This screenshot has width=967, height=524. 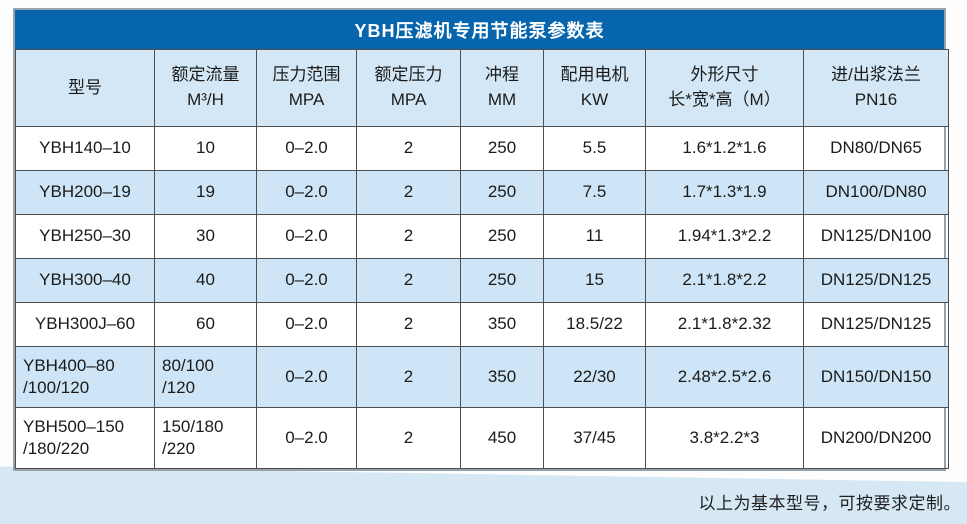 I want to click on cell-motor-power: 22/30, so click(x=594, y=377).